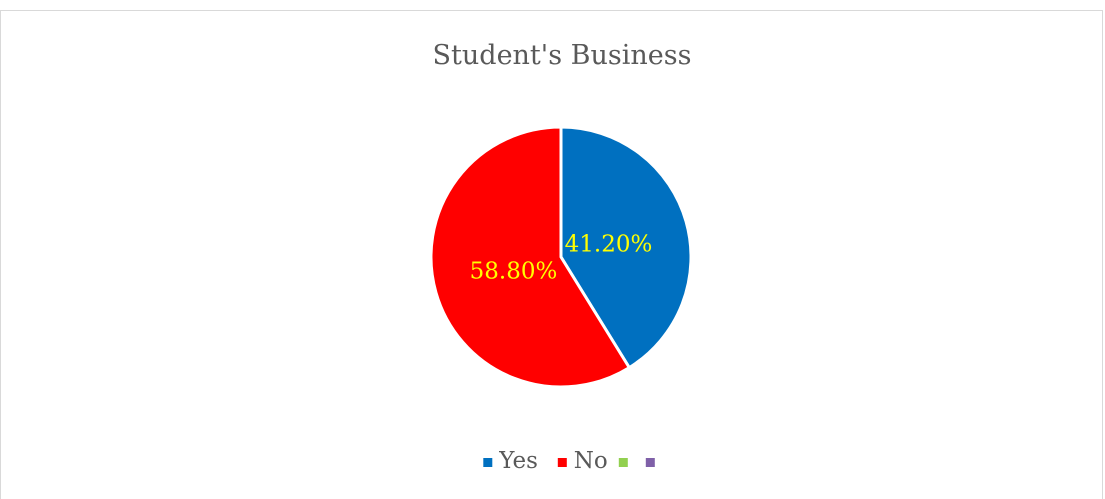  Describe the element at coordinates (514, 272) in the screenshot. I see `data-label-no: 58.80%` at that location.